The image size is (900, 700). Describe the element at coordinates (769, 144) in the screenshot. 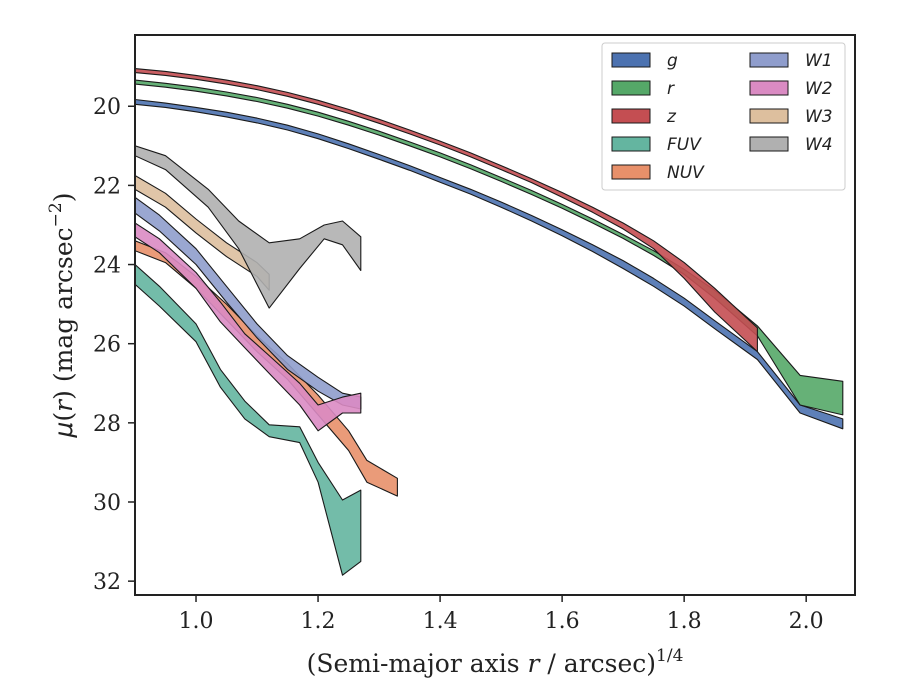

I see `legend-swatch-w4` at that location.